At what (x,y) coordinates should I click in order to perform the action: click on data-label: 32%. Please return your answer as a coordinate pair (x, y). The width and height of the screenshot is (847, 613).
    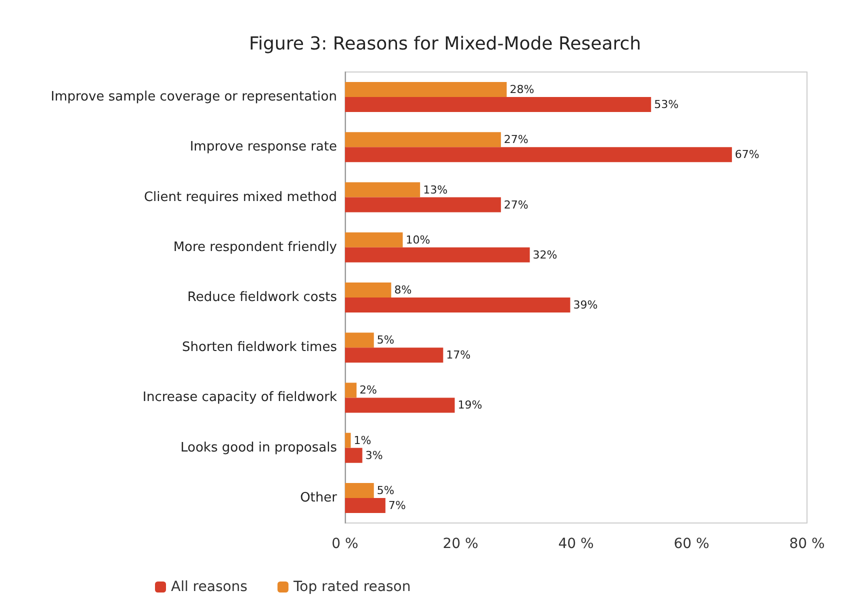
    Looking at the image, I should click on (545, 255).